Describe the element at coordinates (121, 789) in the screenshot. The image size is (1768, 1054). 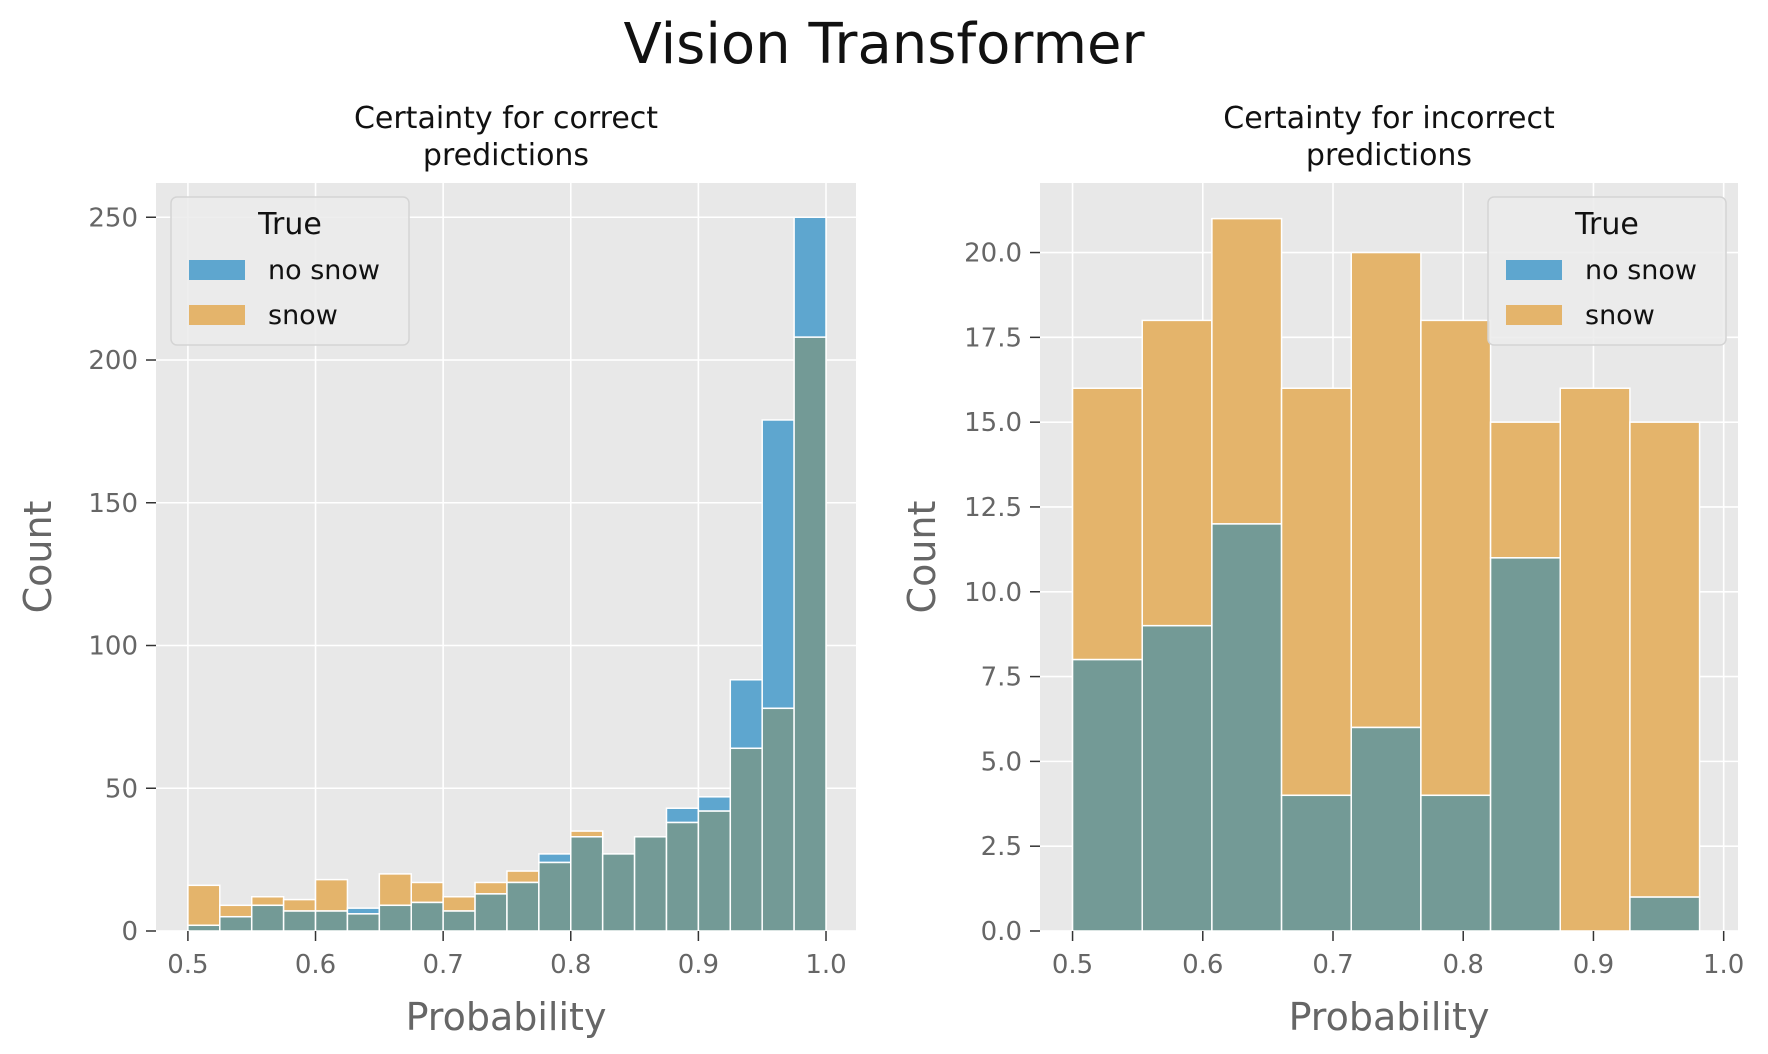
I see `y-tick-label: 50` at that location.